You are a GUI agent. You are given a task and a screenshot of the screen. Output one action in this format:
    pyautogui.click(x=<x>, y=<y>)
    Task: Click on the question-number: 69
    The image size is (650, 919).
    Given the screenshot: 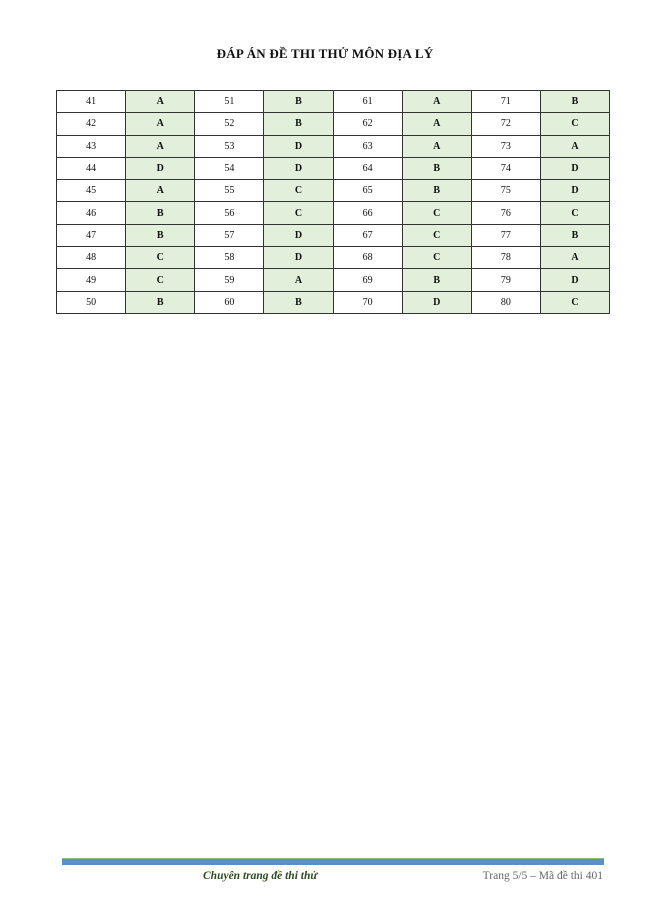 What is the action you would take?
    pyautogui.click(x=367, y=280)
    